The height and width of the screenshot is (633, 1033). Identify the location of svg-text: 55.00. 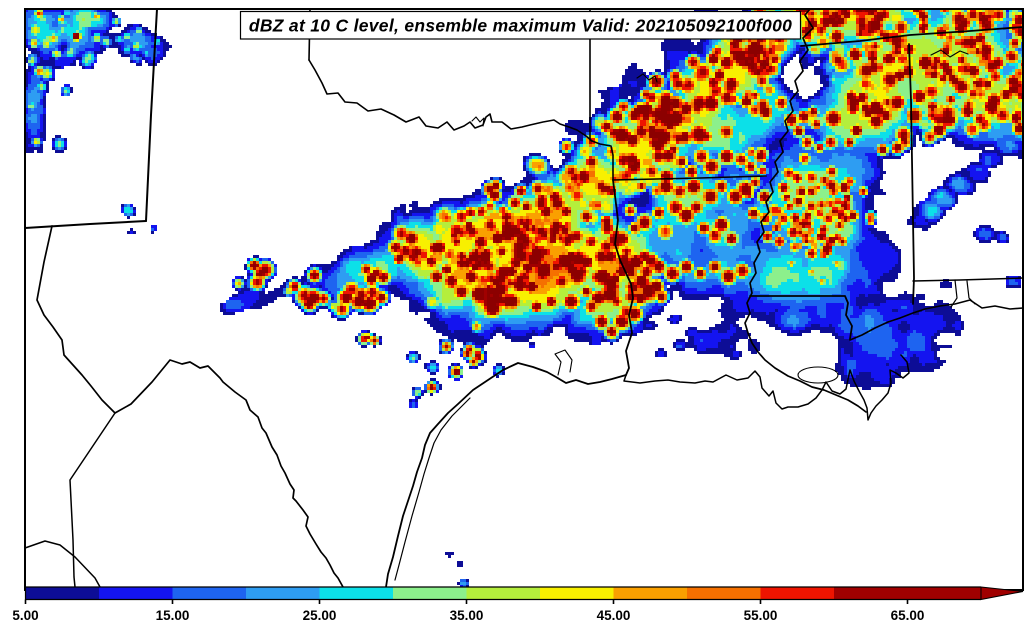
(761, 615).